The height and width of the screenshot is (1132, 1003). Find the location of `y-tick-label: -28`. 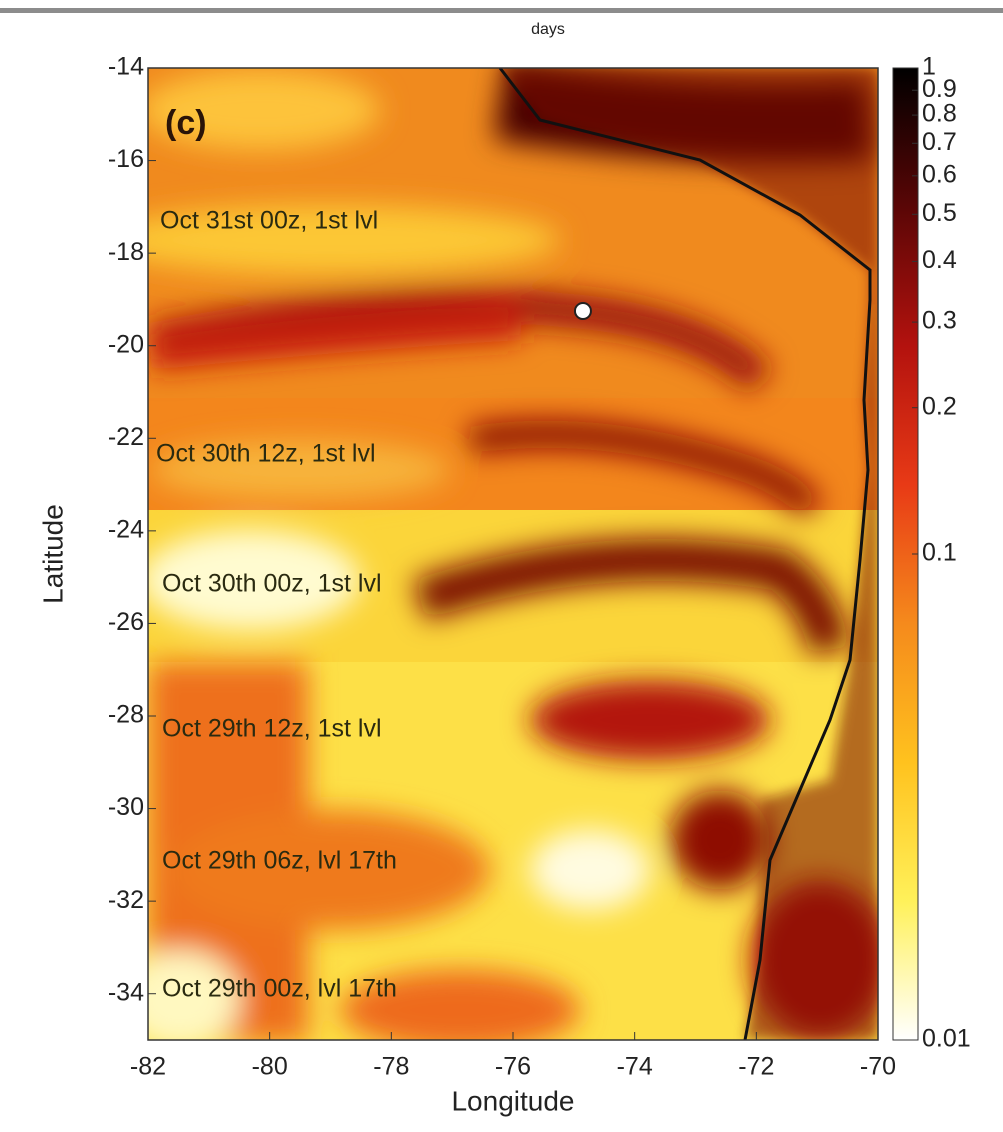

y-tick-label: -28 is located at coordinates (126, 715).